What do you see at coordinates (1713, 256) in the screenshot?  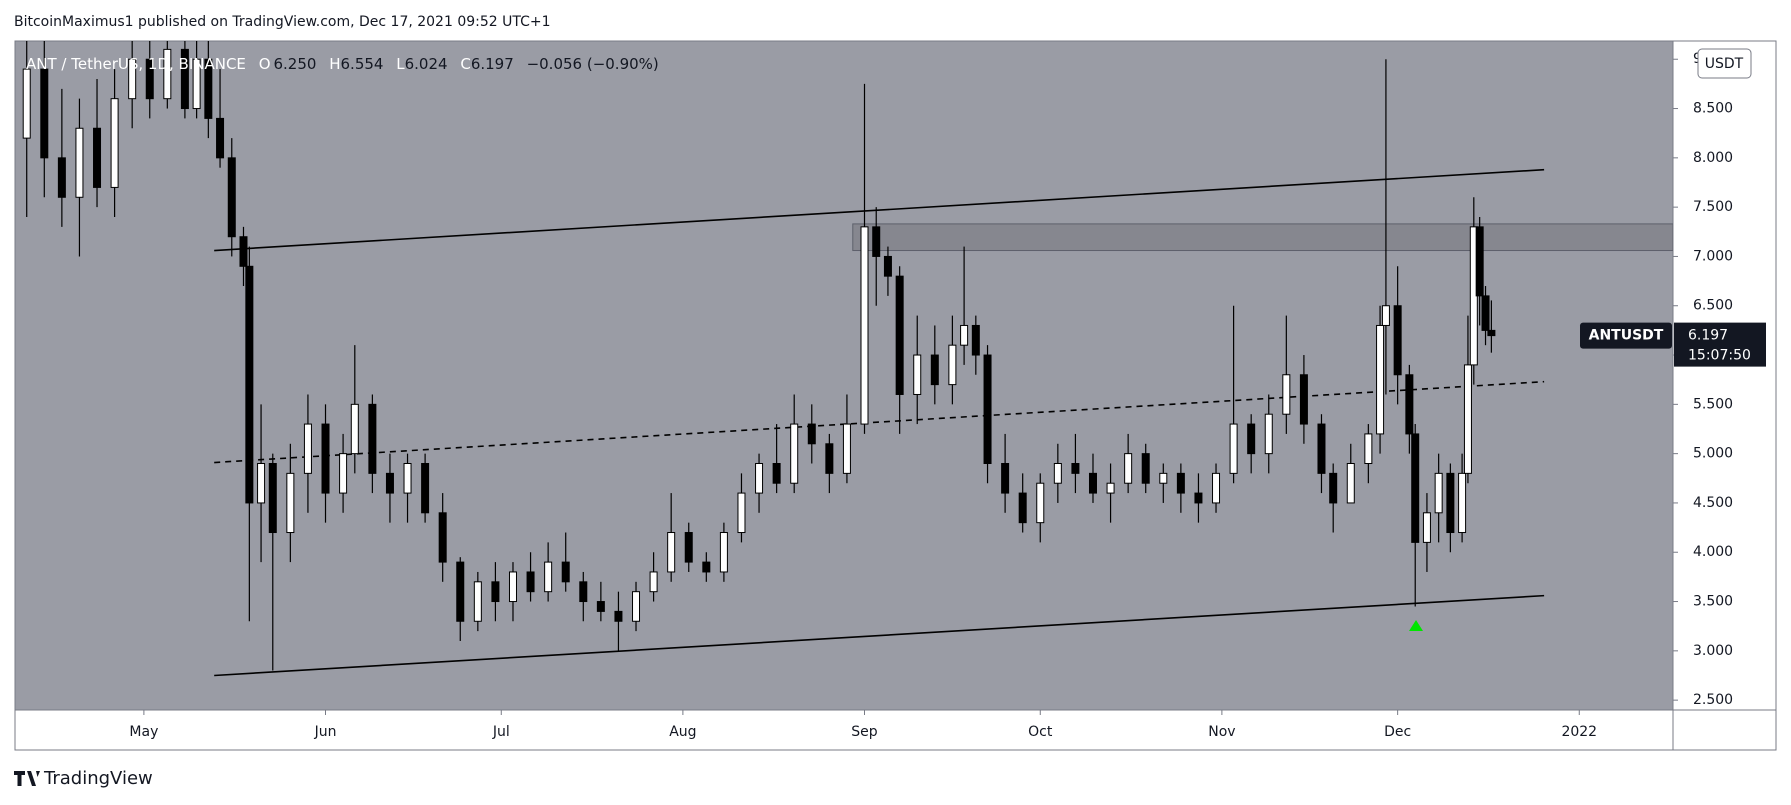 I see `y-tick-label: 7.000` at bounding box center [1713, 256].